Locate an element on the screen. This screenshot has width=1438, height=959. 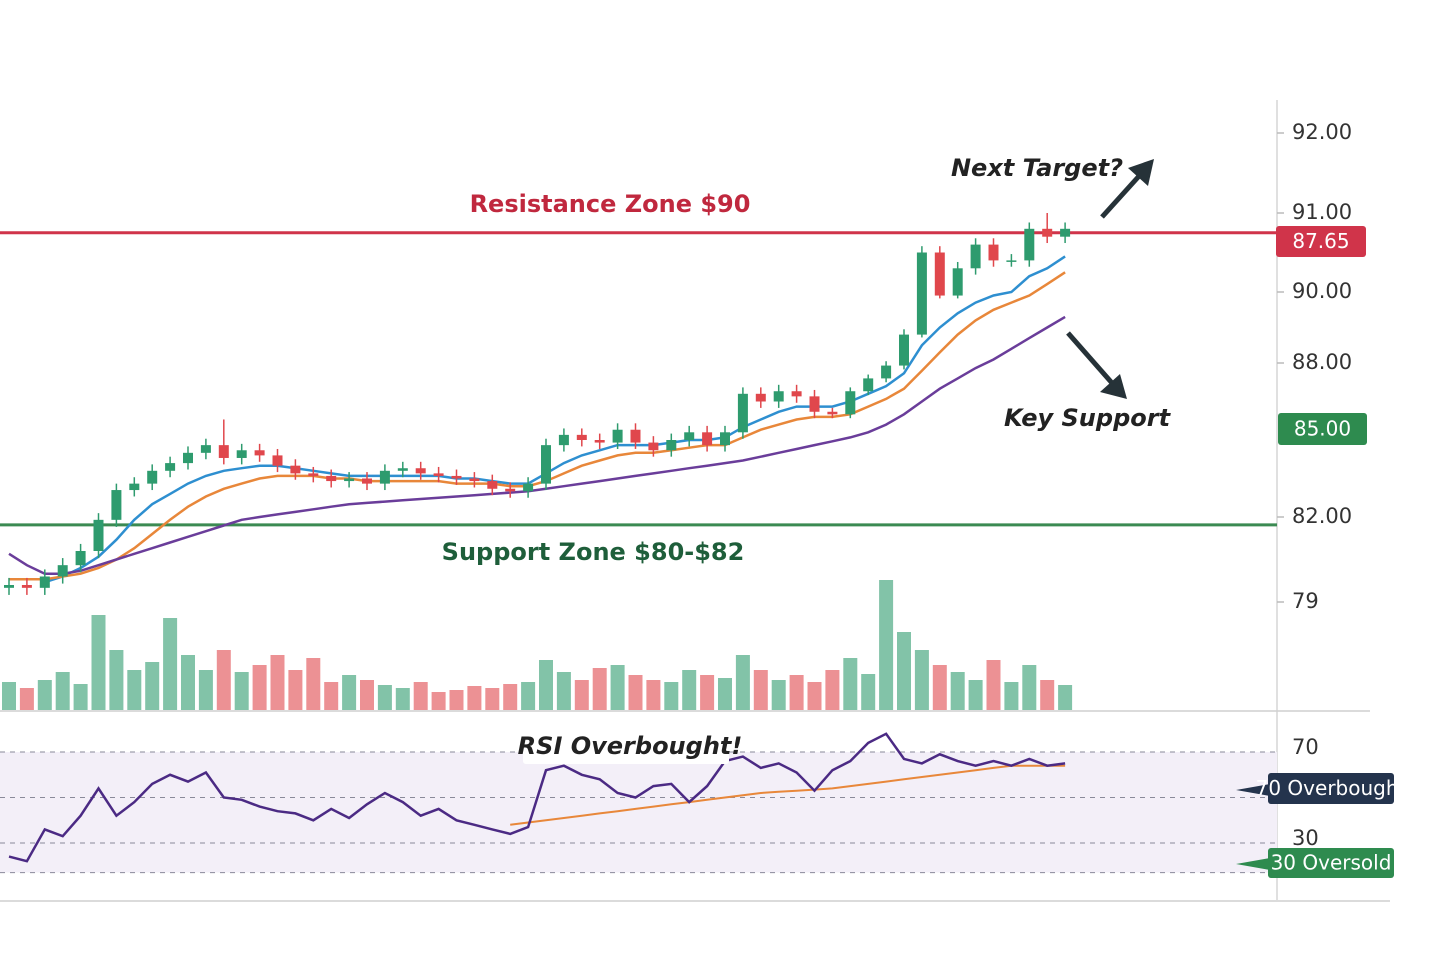
y-tick-label: 88.00 is located at coordinates (1322, 362).